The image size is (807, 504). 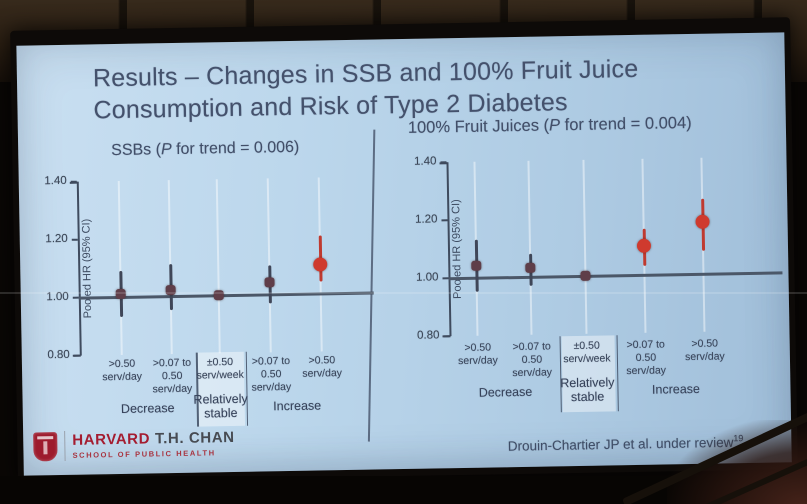 I want to click on logo-text: HARVARD T.H. CHAN SCHOOL OF PUBLIC HEALTH, so click(x=153, y=444).